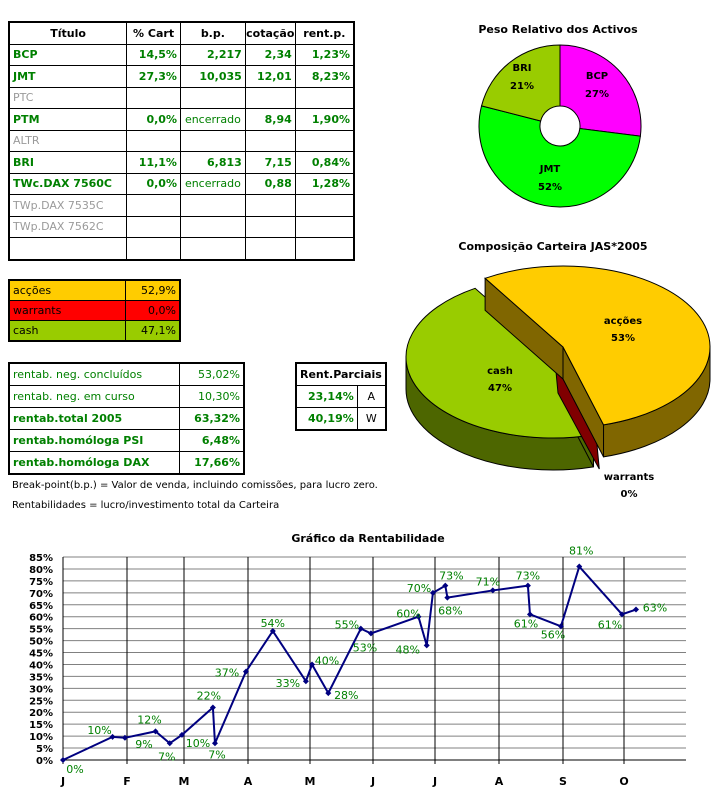  Describe the element at coordinates (153, 33) in the screenshot. I see `header-cart: % Cart` at that location.